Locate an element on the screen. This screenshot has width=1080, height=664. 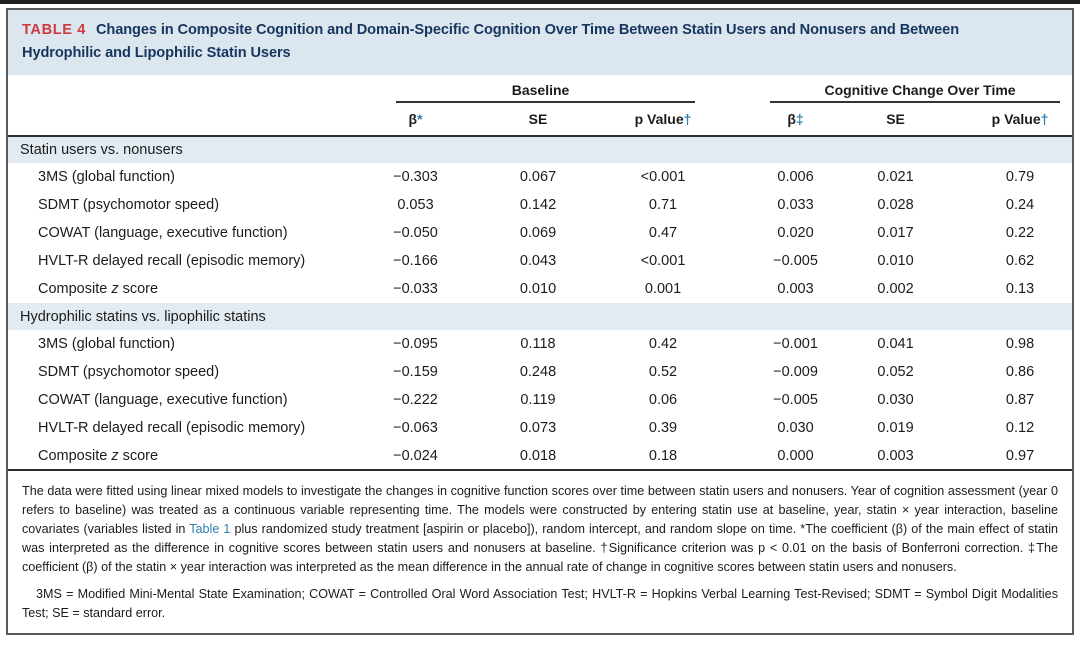
cell-value: 0.42 is located at coordinates (663, 344).